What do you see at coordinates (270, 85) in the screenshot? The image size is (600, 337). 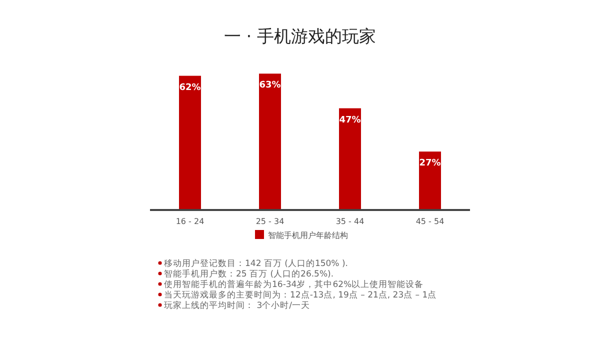 I see `data-label: 63%` at bounding box center [270, 85].